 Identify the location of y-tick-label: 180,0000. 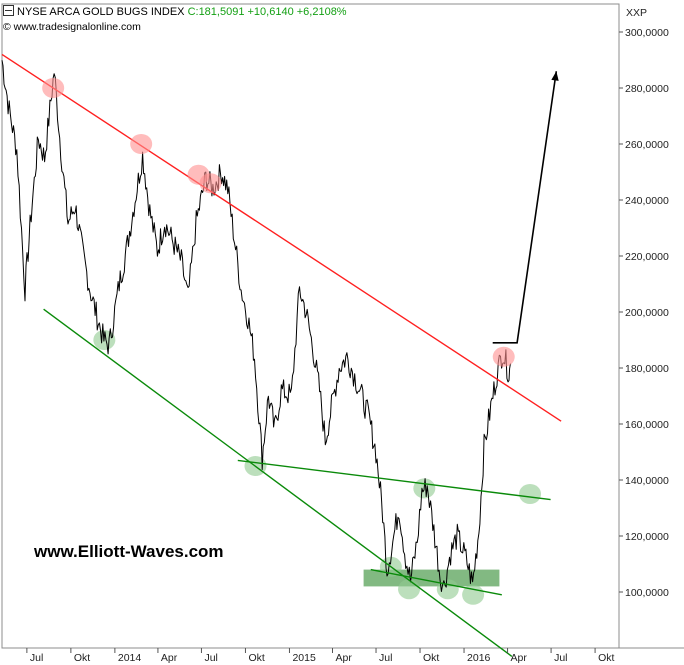
(647, 369).